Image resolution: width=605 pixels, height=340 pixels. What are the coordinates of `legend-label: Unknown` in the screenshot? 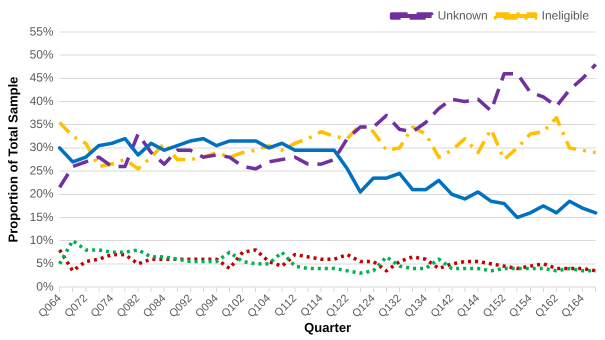 It's located at (463, 15).